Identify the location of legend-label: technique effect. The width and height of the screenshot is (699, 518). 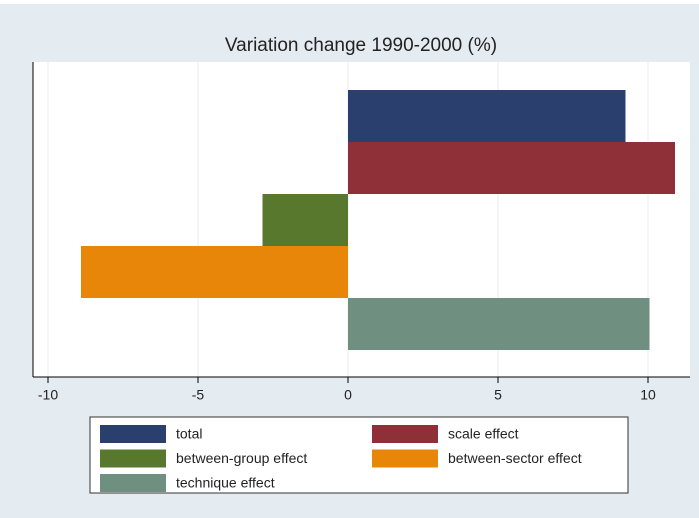
(225, 483).